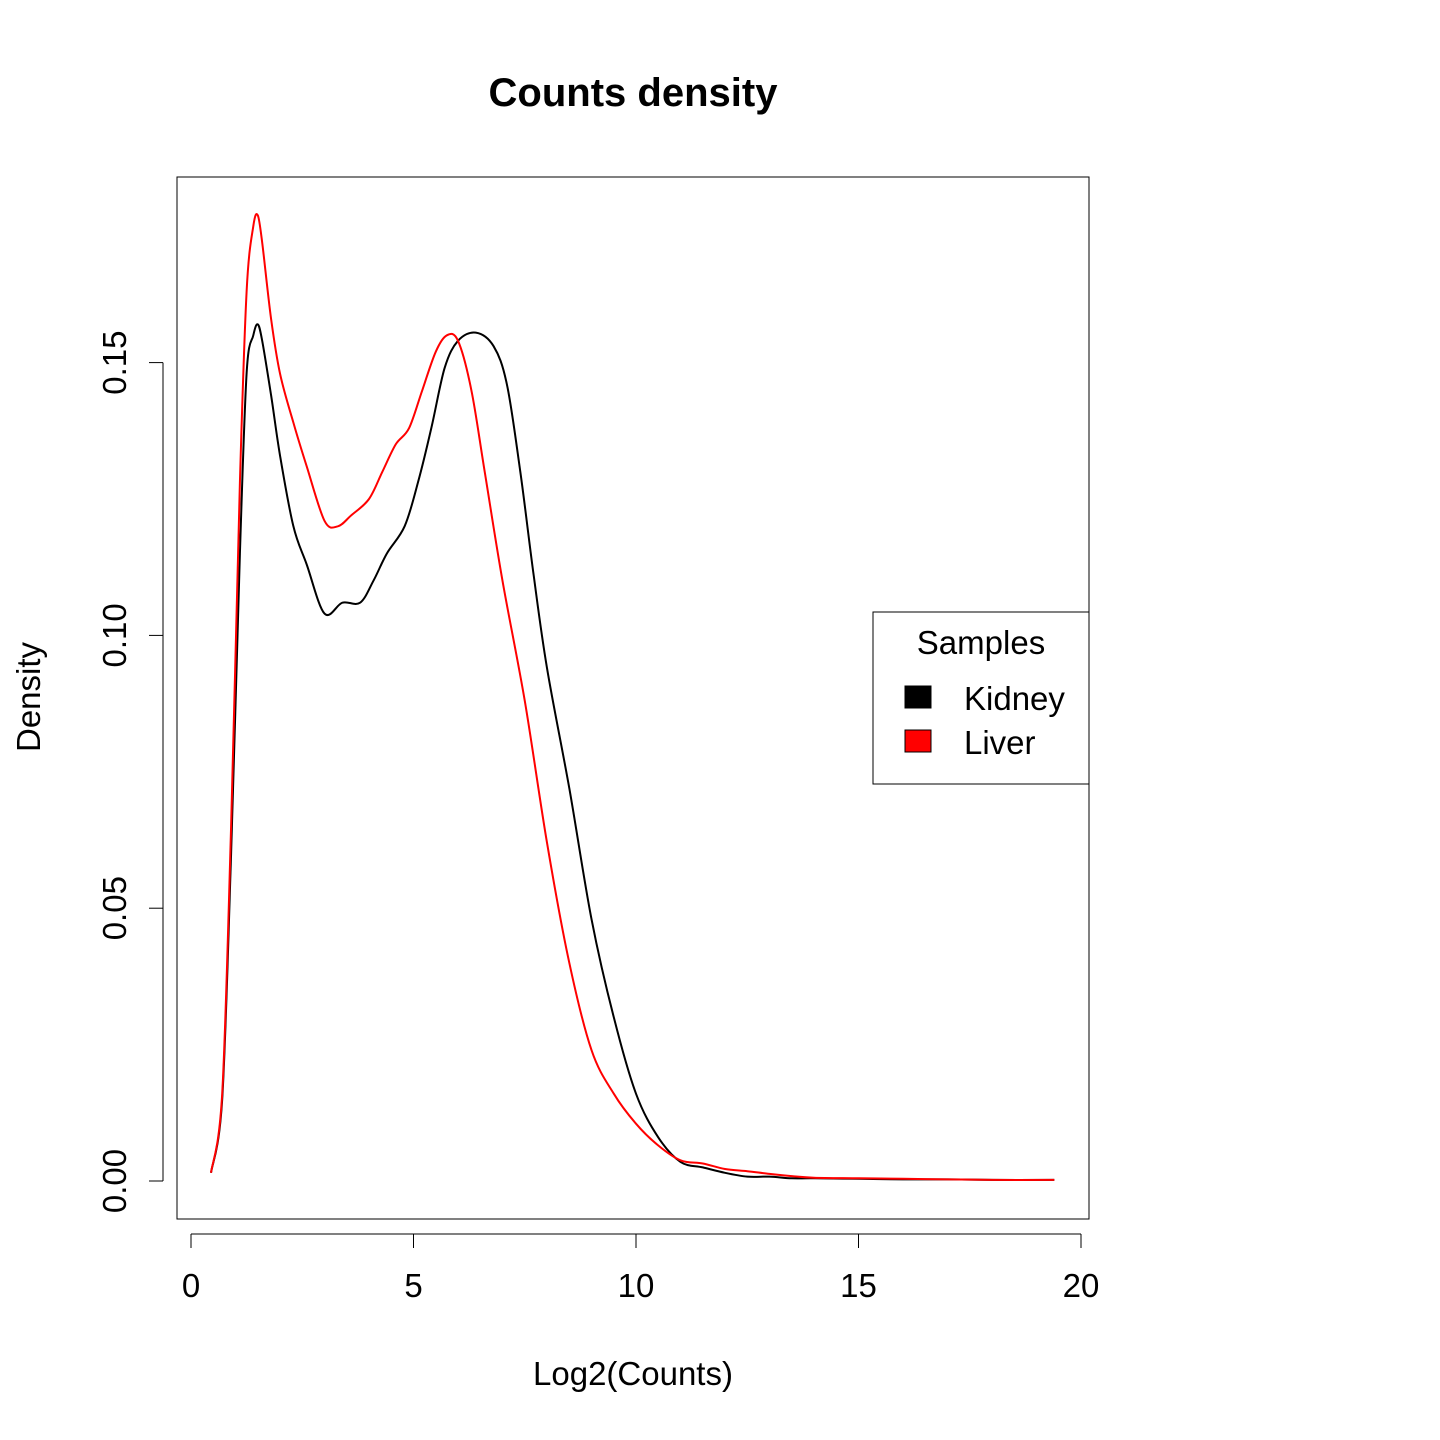 The width and height of the screenshot is (1440, 1440). I want to click on legend-swatch-liver, so click(918, 741).